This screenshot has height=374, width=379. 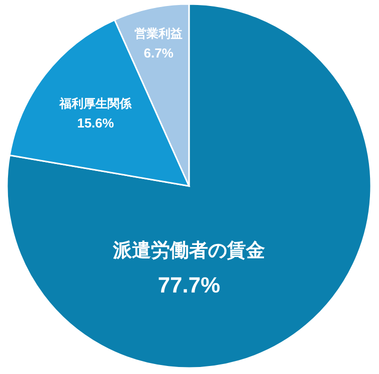 I want to click on data-label: 77.7%, so click(x=189, y=285).